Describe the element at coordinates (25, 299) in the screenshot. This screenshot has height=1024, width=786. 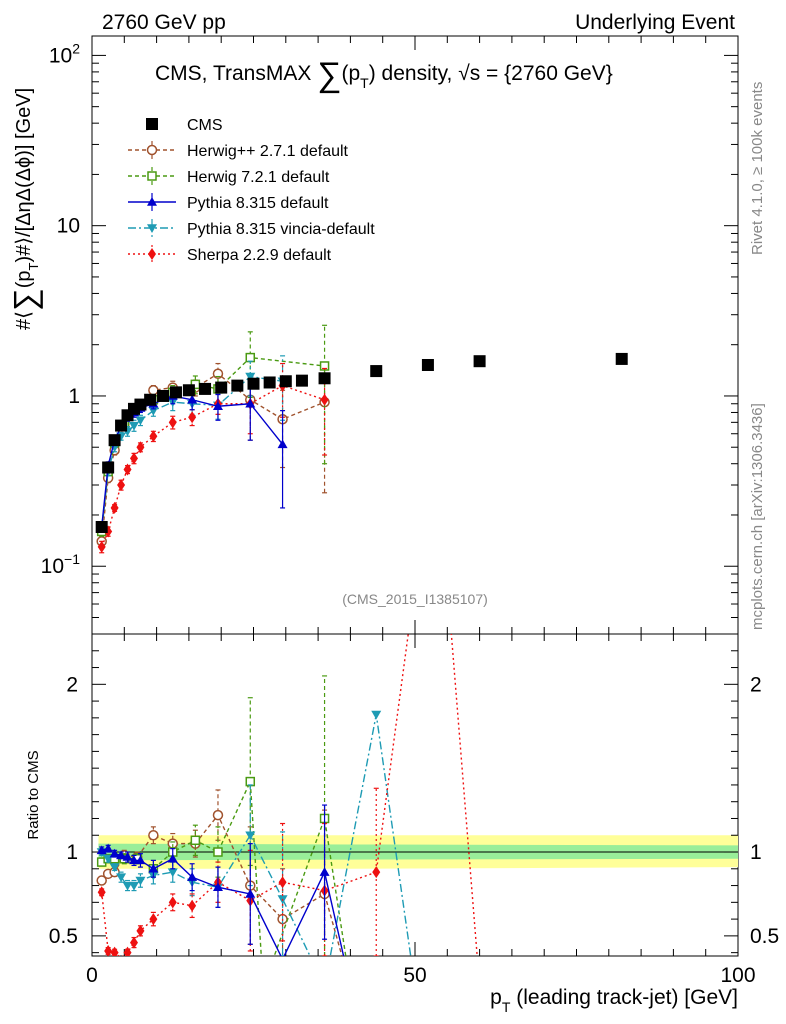
I see `ylabel-sum: ∑` at that location.